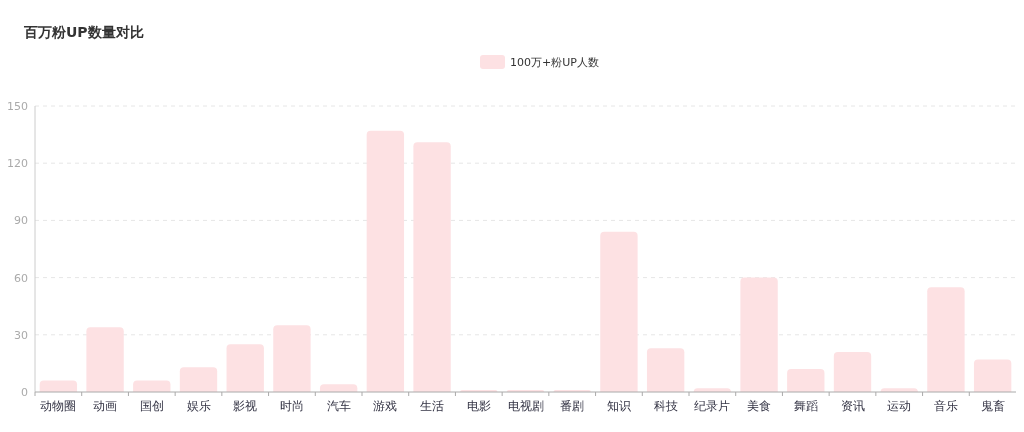 This screenshot has width=1024, height=432. What do you see at coordinates (992, 406) in the screenshot?
I see `x-tick-label: 鬼畜` at bounding box center [992, 406].